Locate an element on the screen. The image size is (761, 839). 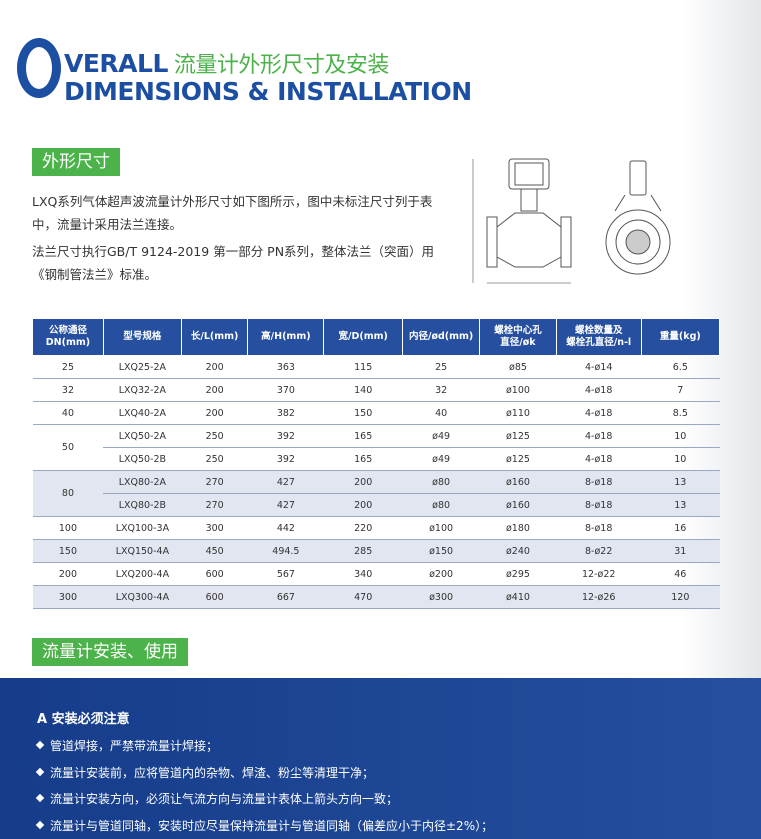
cell: 50 is located at coordinates (68, 447).